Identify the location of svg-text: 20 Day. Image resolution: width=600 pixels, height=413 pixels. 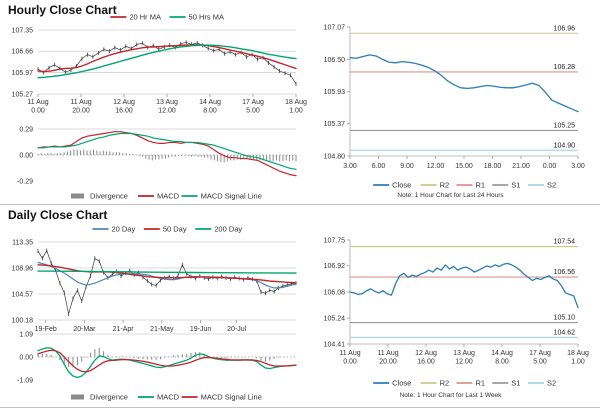
(123, 229).